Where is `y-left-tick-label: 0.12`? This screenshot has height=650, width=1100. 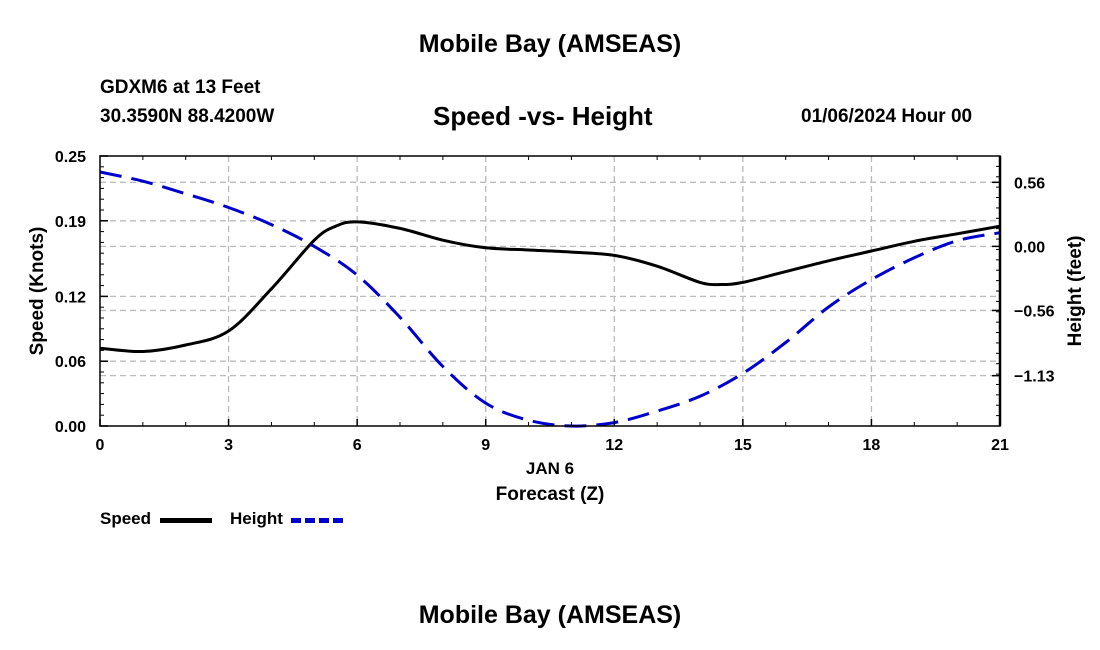 y-left-tick-label: 0.12 is located at coordinates (70, 297).